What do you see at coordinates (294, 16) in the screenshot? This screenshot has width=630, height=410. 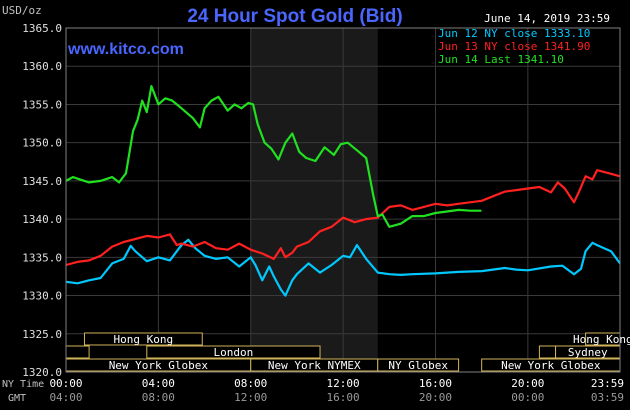 I see `chart-title: 24 Hour Spot Gold (Bid)` at bounding box center [294, 16].